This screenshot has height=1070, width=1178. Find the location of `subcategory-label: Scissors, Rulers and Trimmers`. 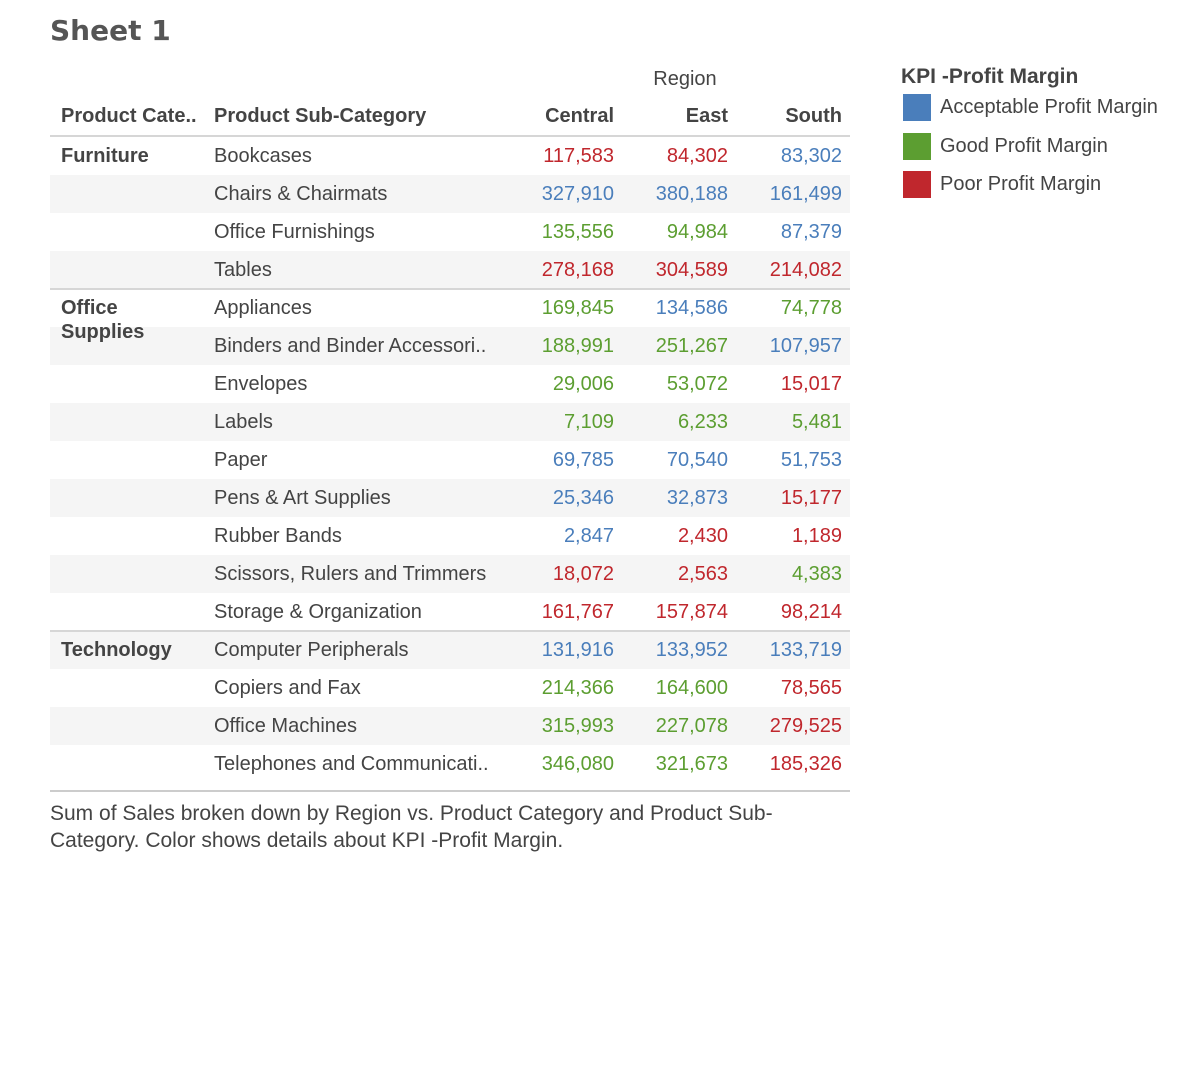

subcategory-label: Scissors, Rulers and Trimmers is located at coordinates (350, 574).